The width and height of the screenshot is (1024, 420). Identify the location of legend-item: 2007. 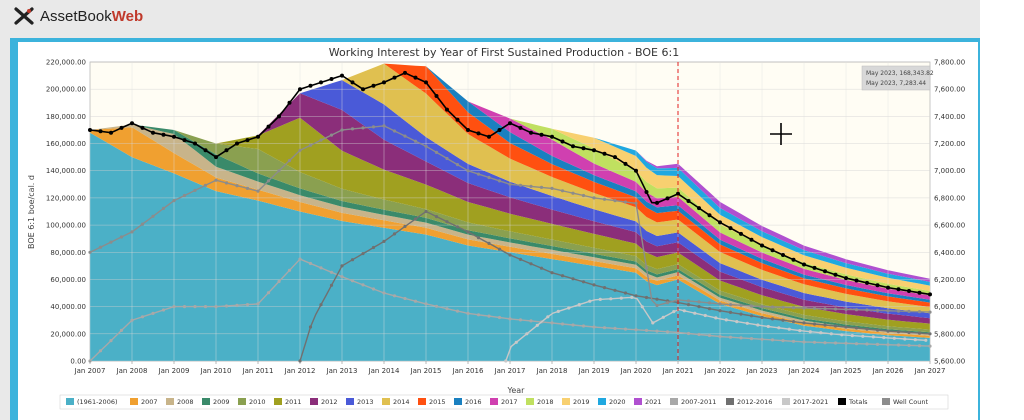
(144, 402).